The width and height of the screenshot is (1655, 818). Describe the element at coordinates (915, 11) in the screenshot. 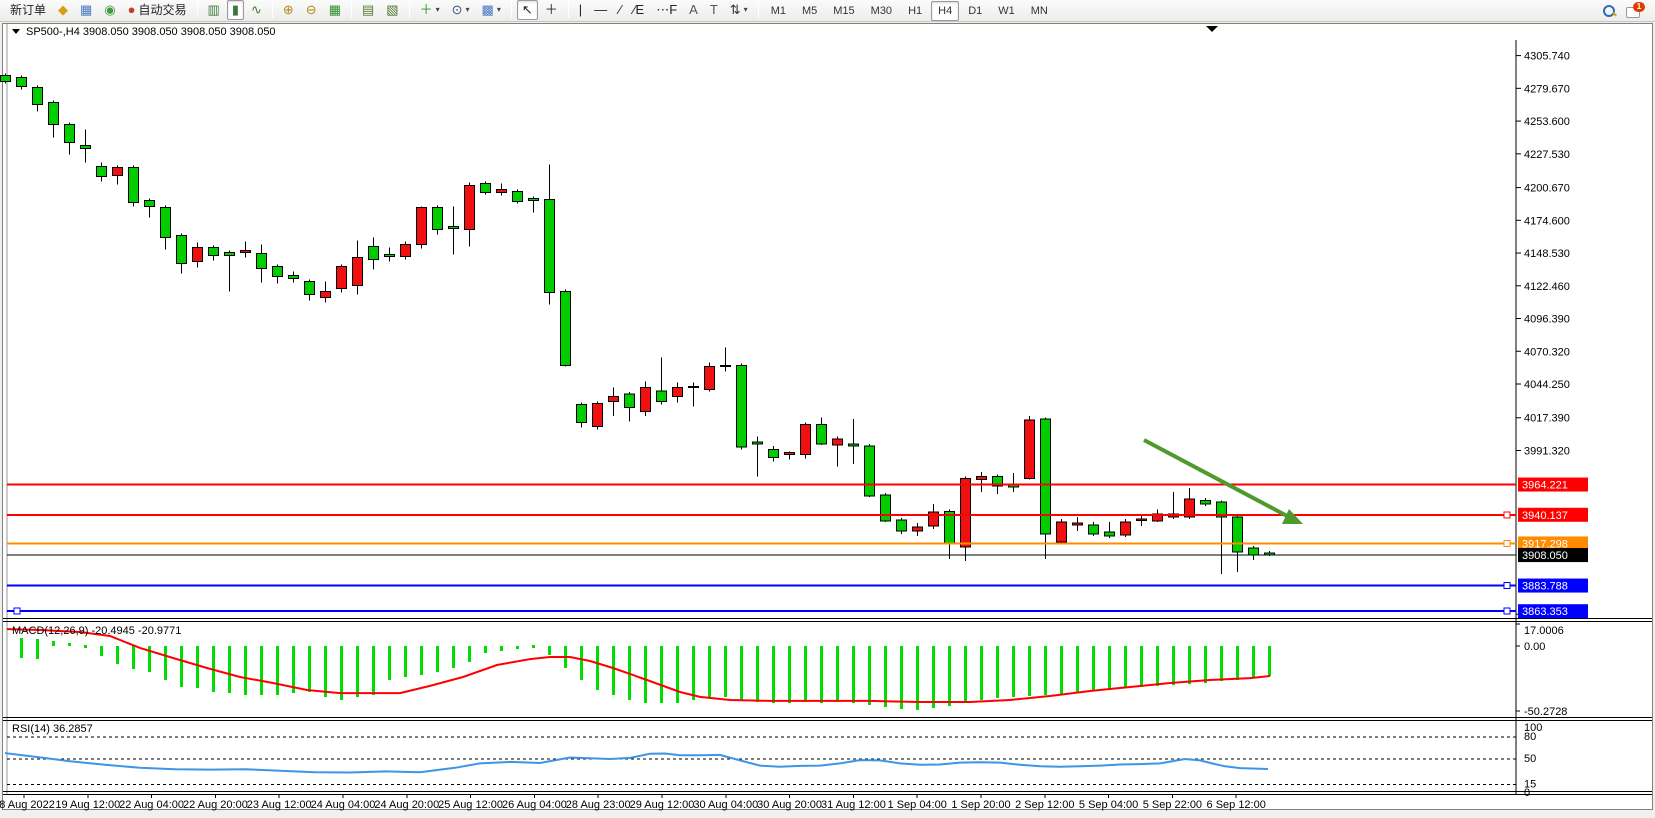

I see `timeframe-h1: H1` at that location.